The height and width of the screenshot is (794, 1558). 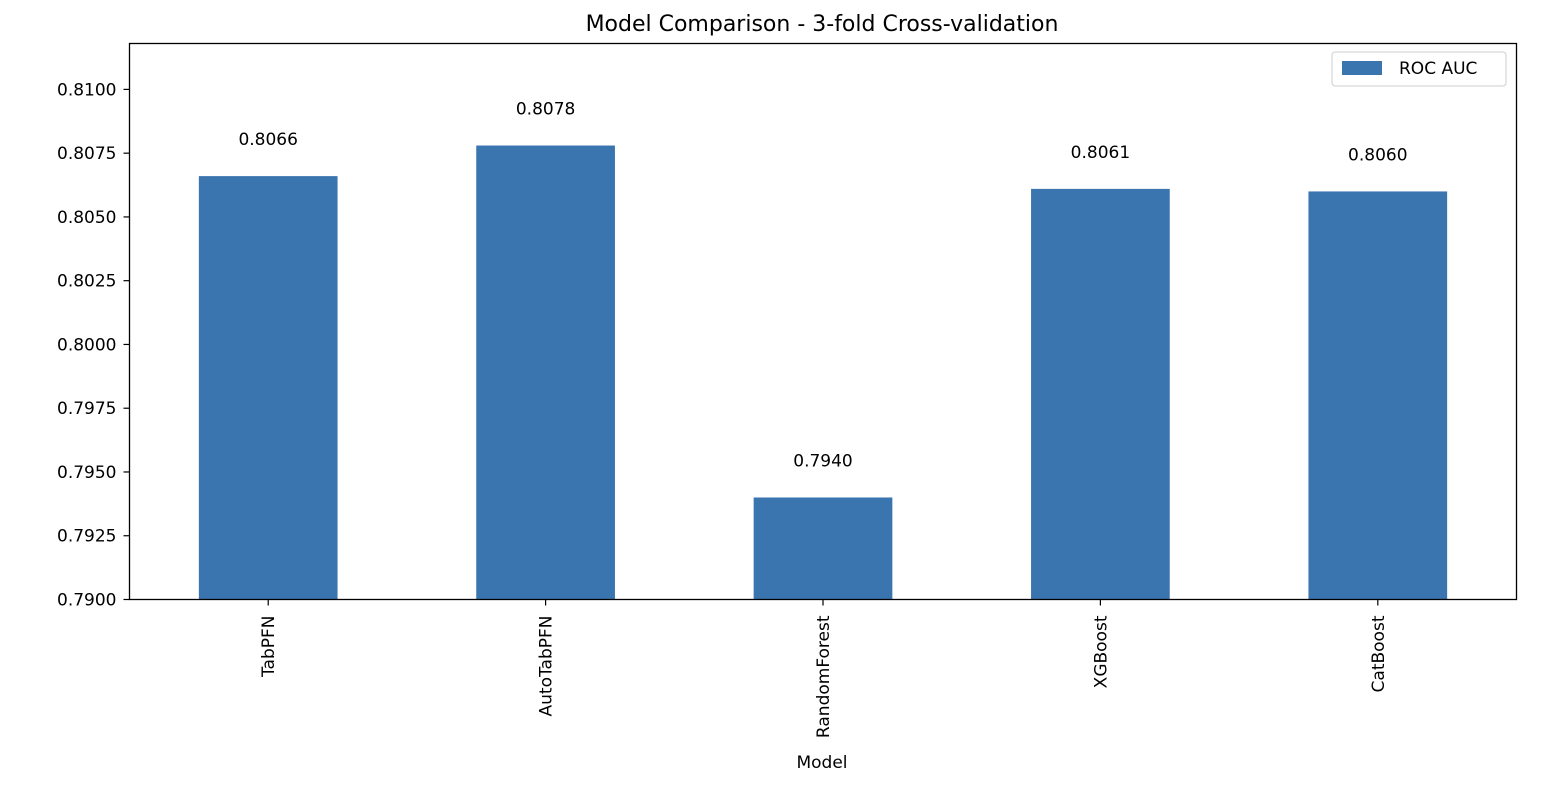 I want to click on x-tick-label: XGBoost, so click(x=1101, y=651).